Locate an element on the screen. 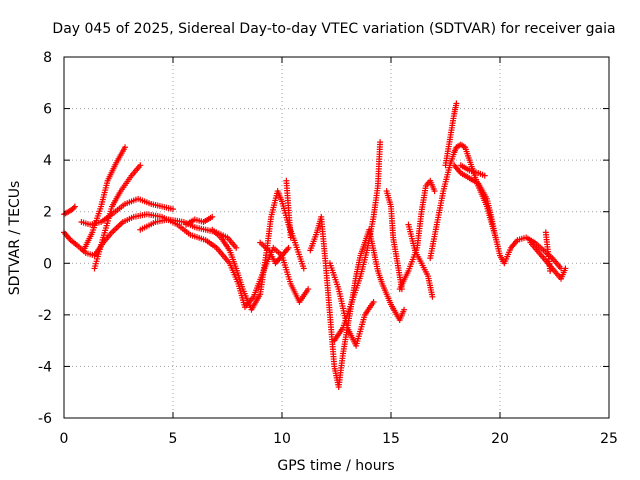 The height and width of the screenshot is (480, 640). data-series-J is located at coordinates (288, 209).